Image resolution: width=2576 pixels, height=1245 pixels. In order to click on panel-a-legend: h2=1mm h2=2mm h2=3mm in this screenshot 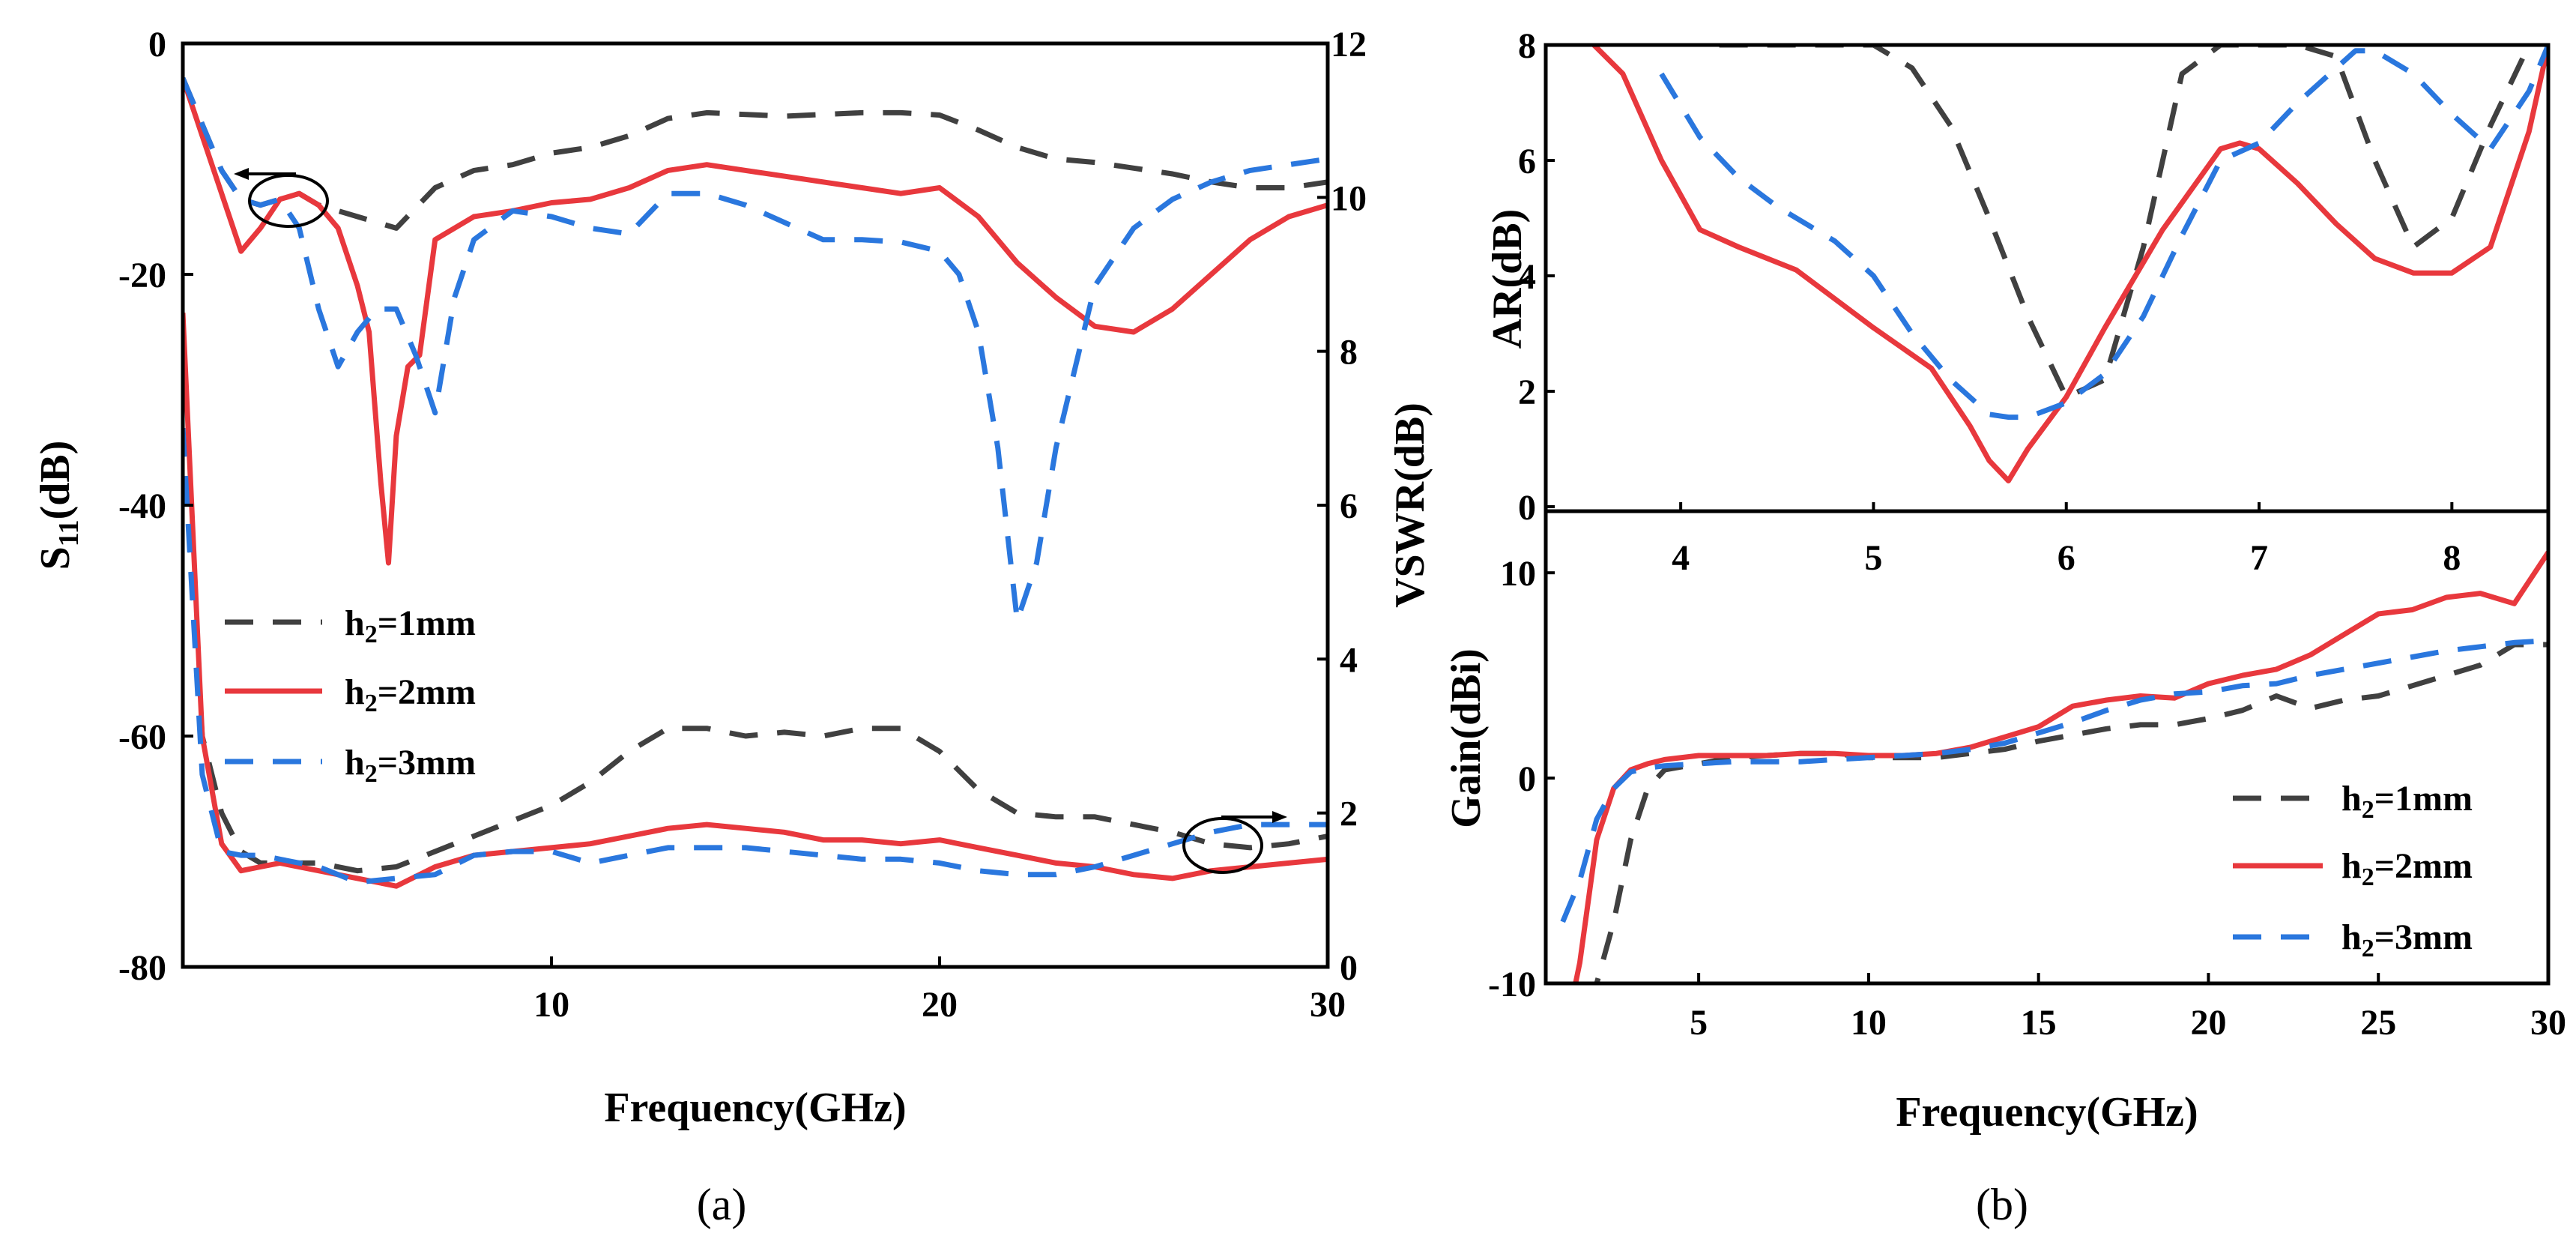, I will do `click(350, 695)`.